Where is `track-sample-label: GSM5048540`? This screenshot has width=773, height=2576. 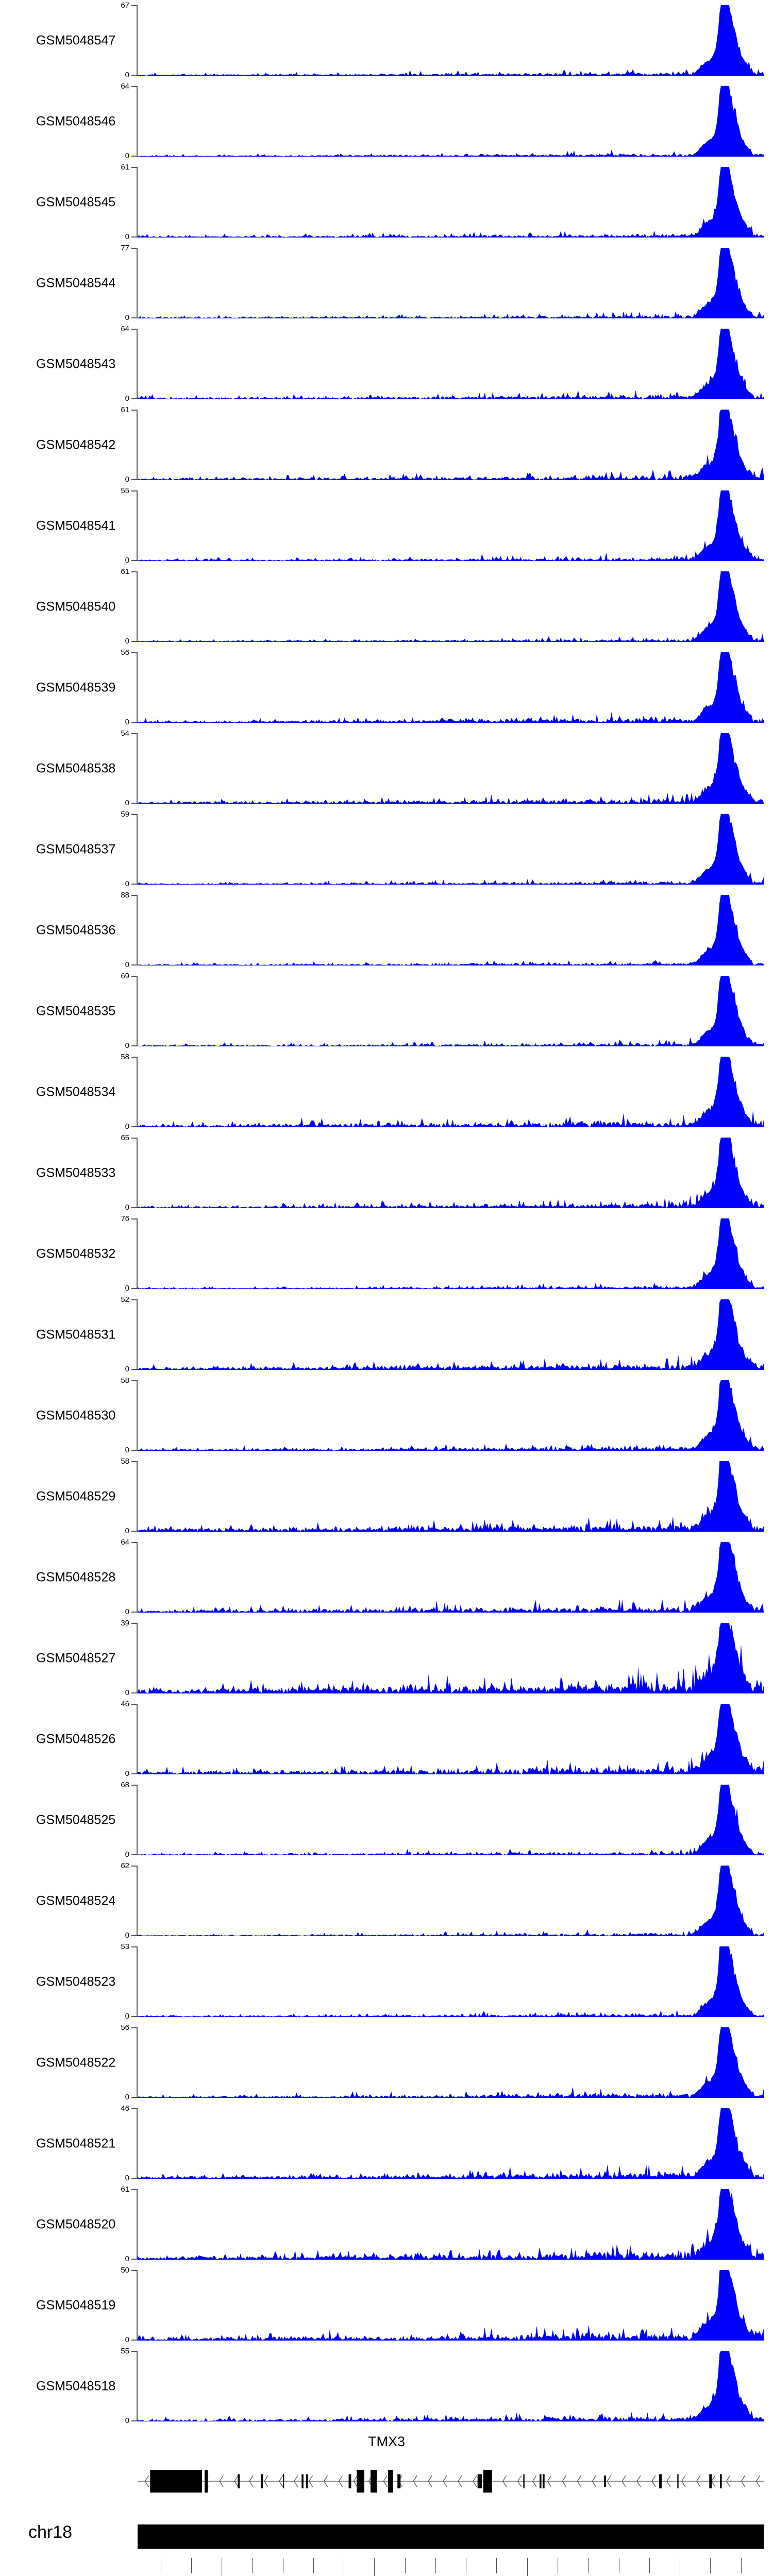 track-sample-label: GSM5048540 is located at coordinates (76, 606).